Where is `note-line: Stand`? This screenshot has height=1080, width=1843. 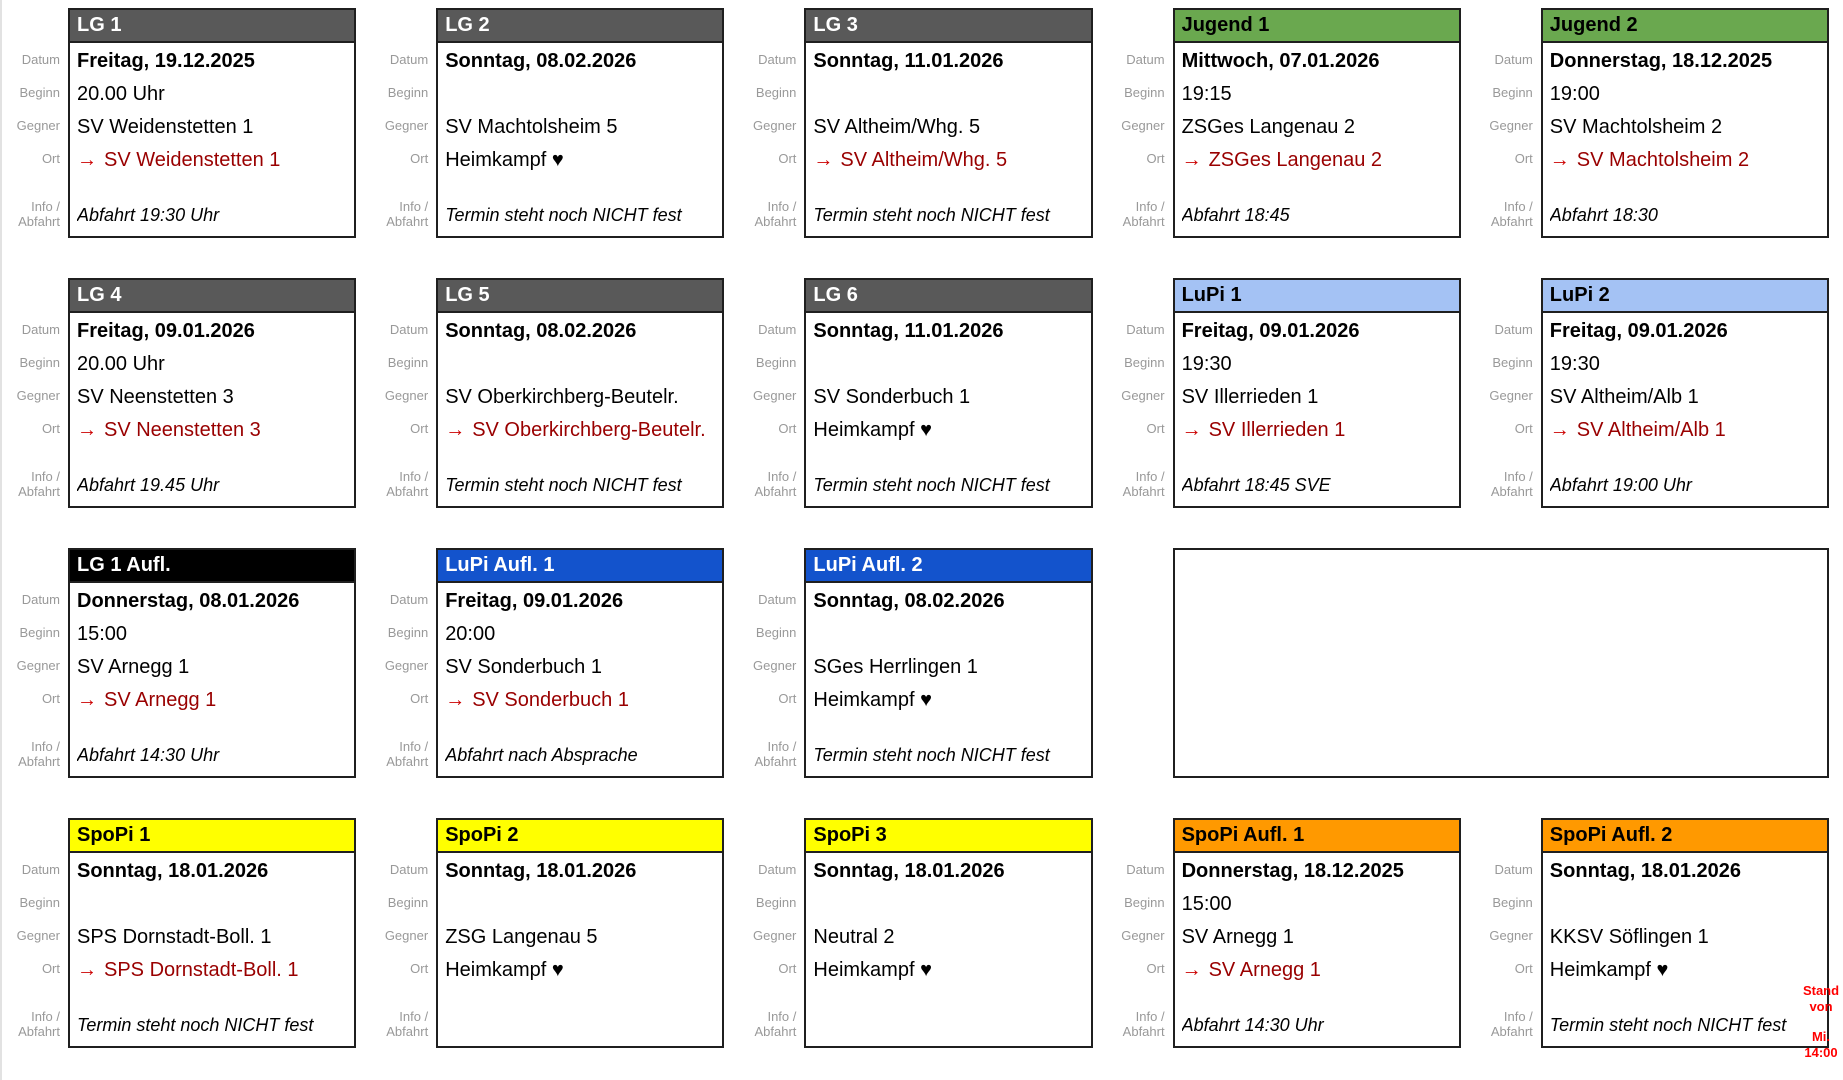 note-line: Stand is located at coordinates (1821, 990).